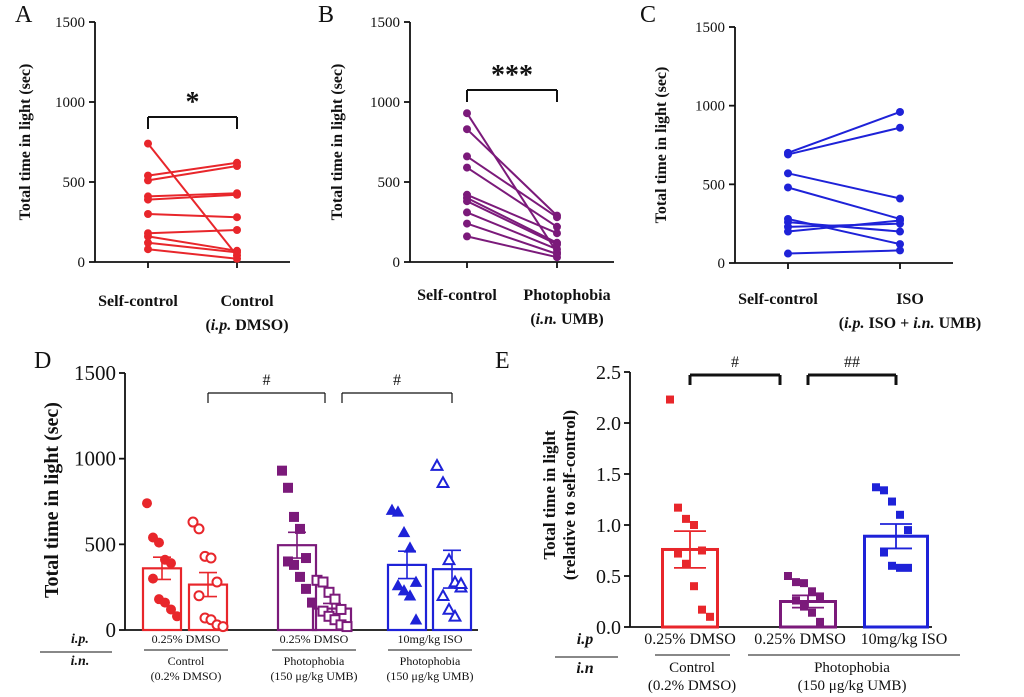 The width and height of the screenshot is (1024, 697). Describe the element at coordinates (692, 686) in the screenshot. I see `panel-e-in-sub-0: (0.2% DMSO)` at that location.